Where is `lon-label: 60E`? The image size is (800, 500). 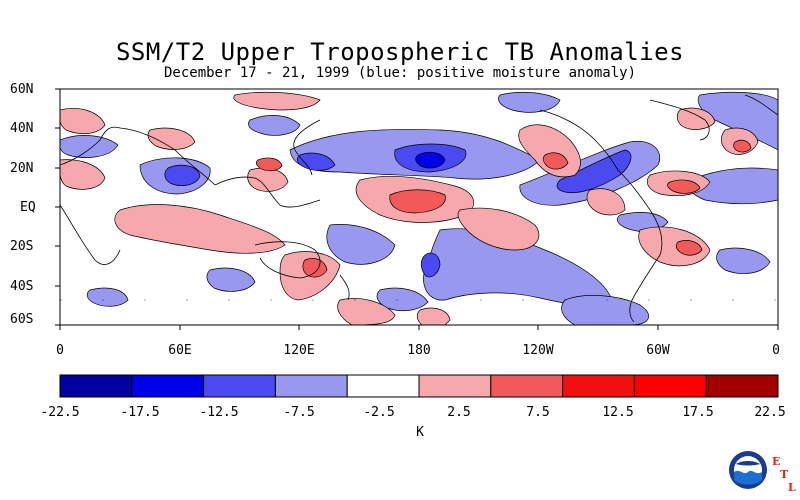 lon-label: 60E is located at coordinates (180, 350).